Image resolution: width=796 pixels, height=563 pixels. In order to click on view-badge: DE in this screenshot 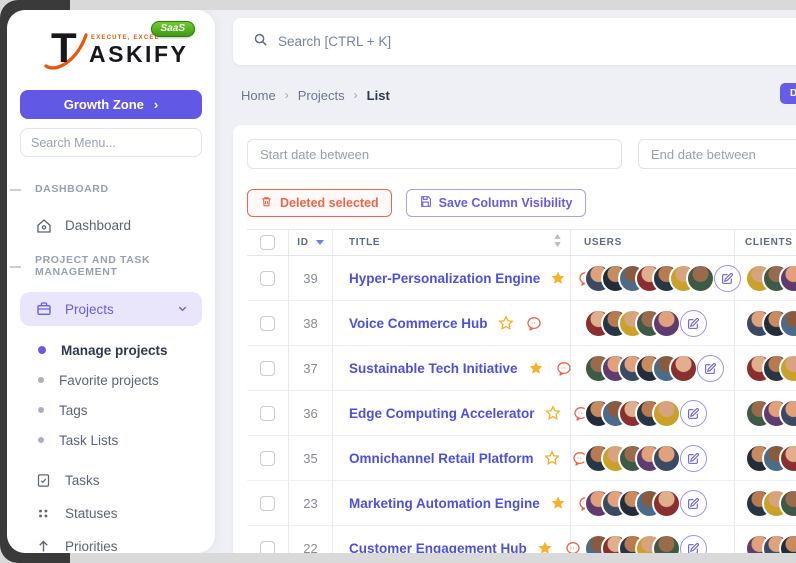, I will do `click(788, 93)`.